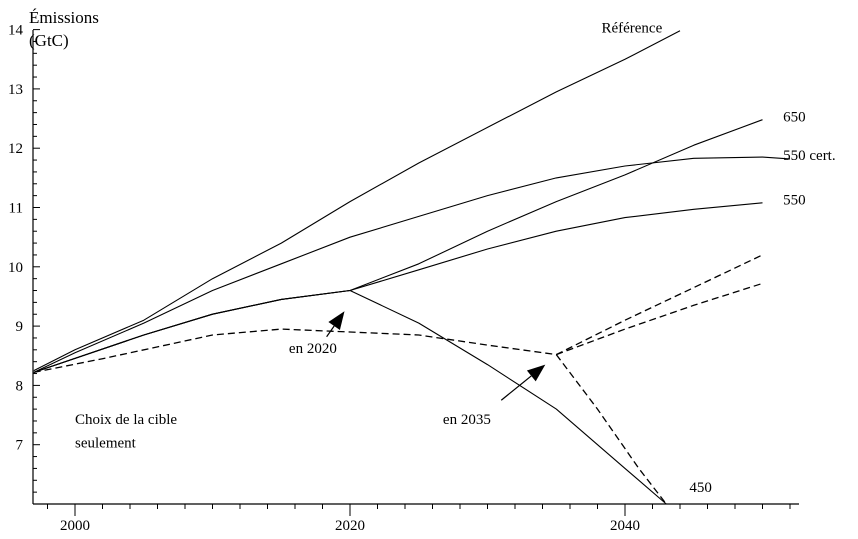 The image size is (858, 539). I want to click on y-tick-label: 9, so click(20, 327).